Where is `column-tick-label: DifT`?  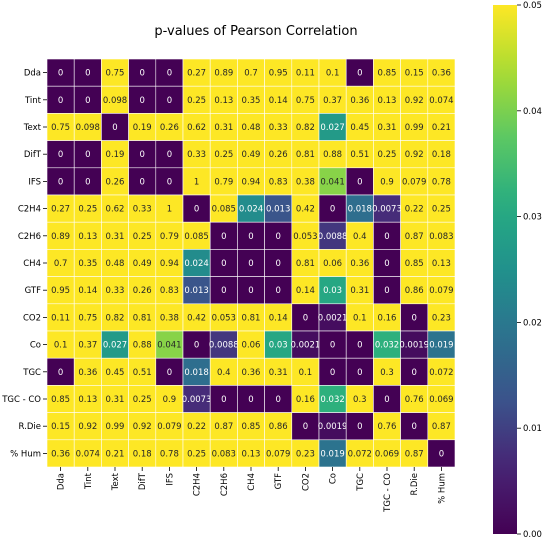
column-tick-label: DifT is located at coordinates (143, 481).